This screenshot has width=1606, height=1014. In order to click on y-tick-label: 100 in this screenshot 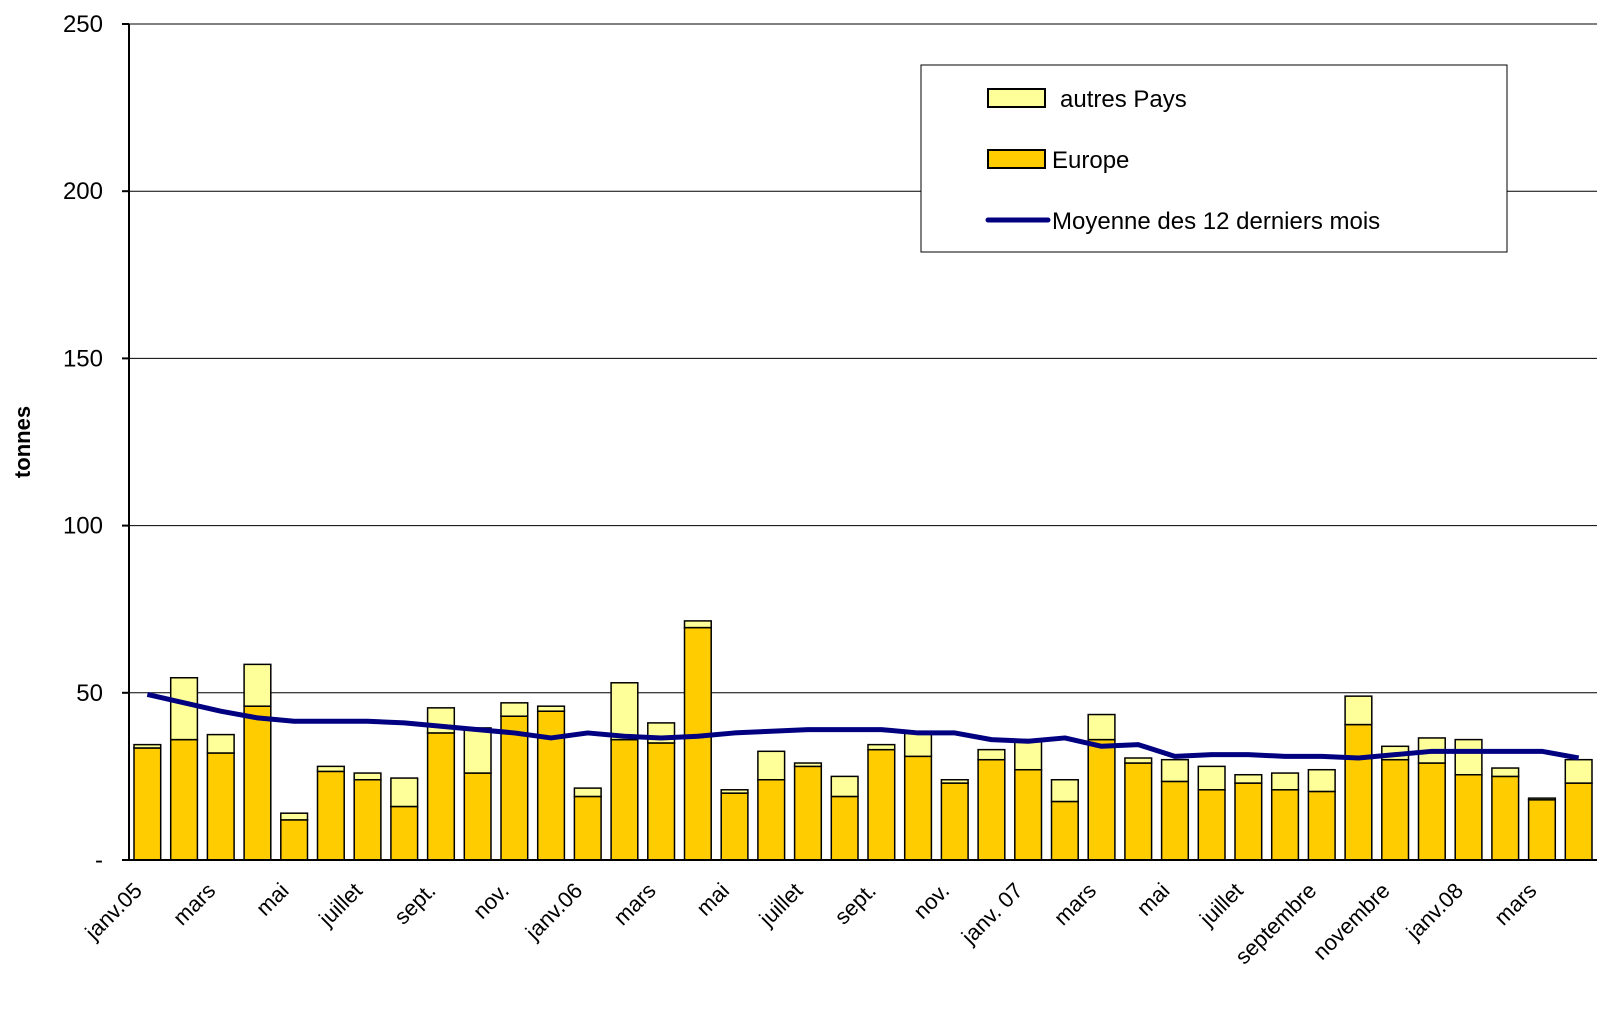, I will do `click(83, 526)`.